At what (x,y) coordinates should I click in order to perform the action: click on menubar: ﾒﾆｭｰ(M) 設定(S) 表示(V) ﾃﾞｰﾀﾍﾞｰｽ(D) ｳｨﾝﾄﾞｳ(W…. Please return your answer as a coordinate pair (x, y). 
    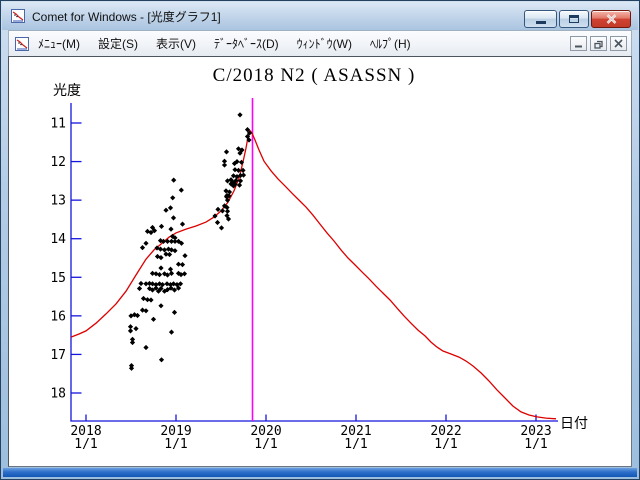
    Looking at the image, I should click on (320, 43).